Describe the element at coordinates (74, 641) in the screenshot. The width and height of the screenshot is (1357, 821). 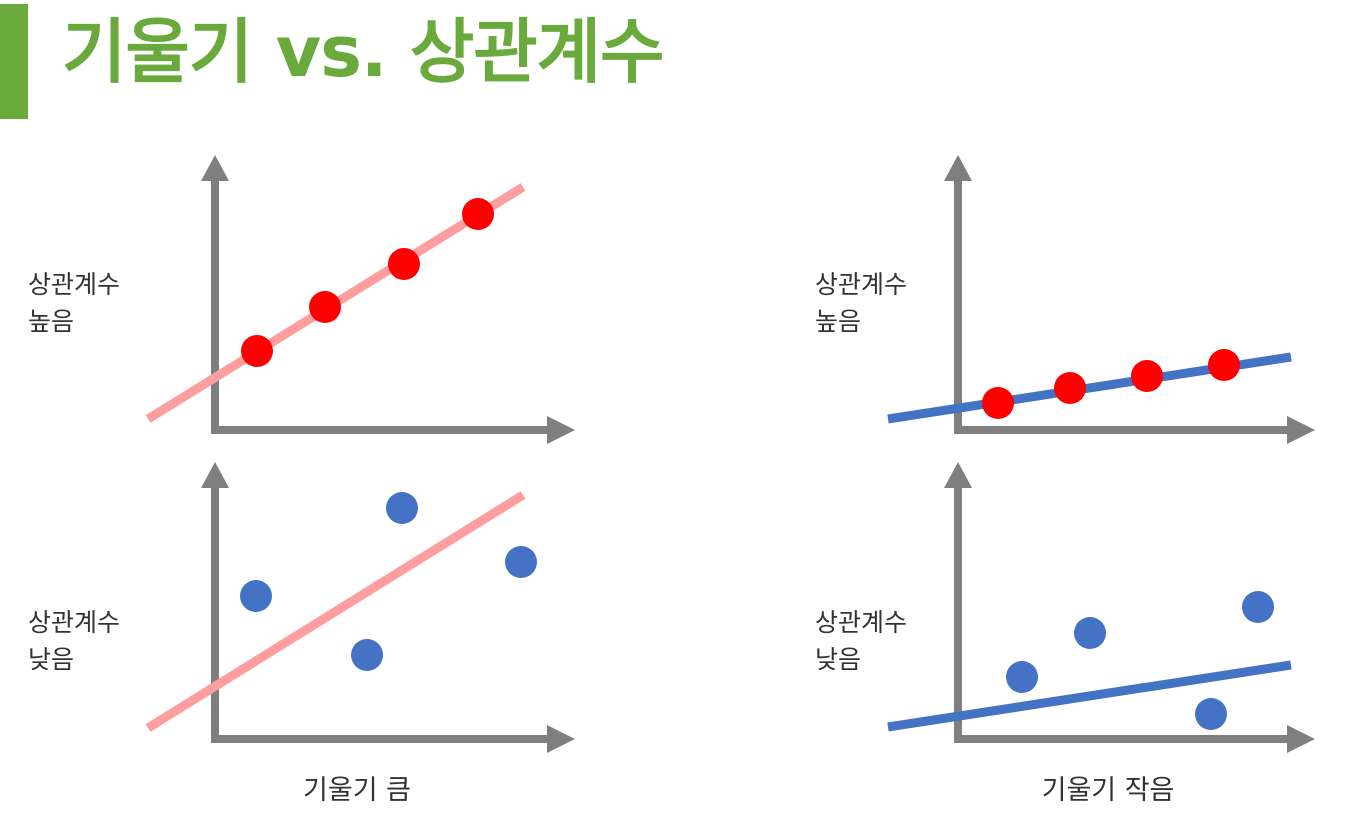
I see `row-label-panel-3: 상관계수 낮음` at that location.